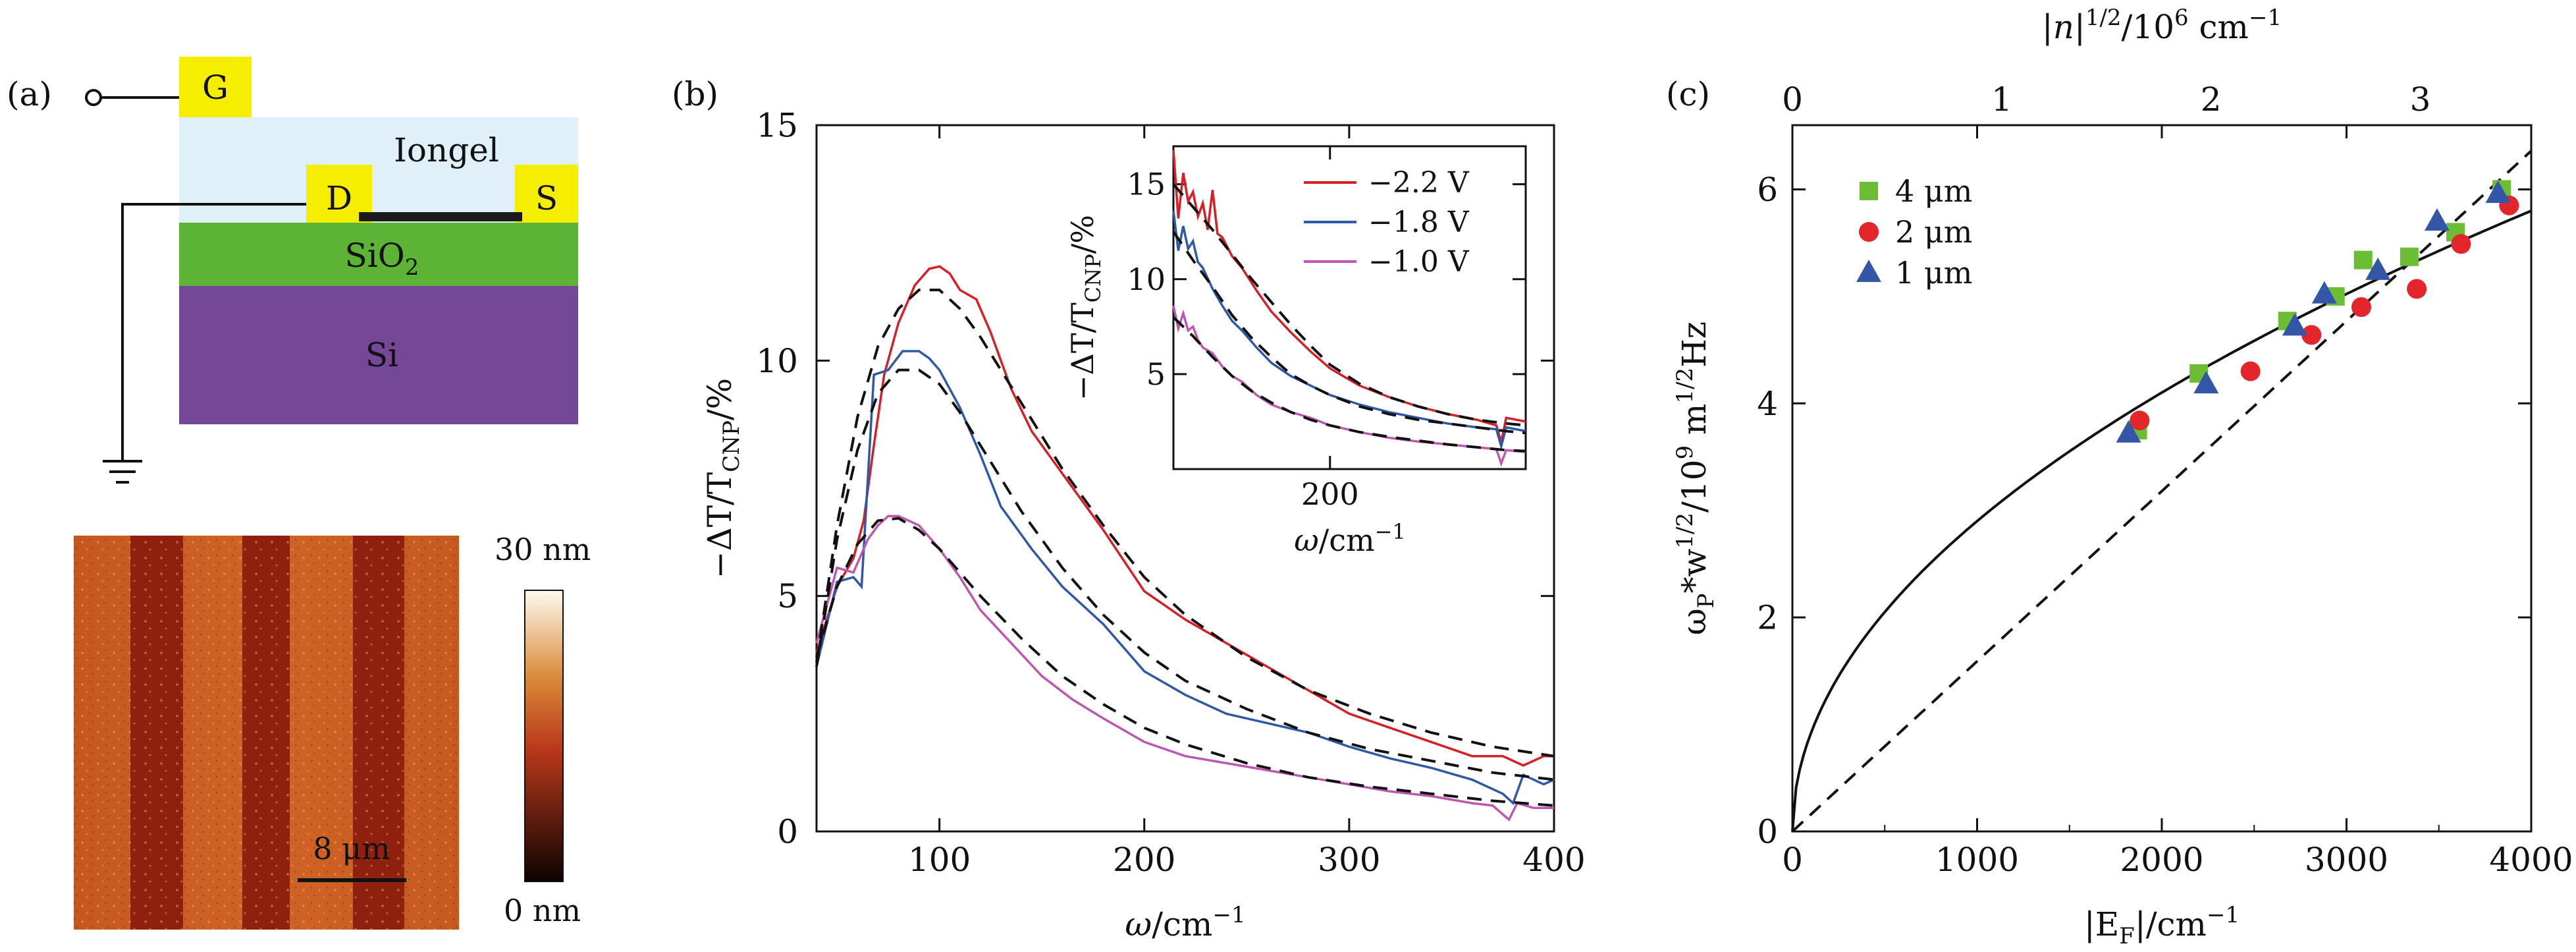 This screenshot has width=2576, height=952. I want to click on inset-legend: −2.2 V −1.8 V −1.0 V, so click(1387, 222).